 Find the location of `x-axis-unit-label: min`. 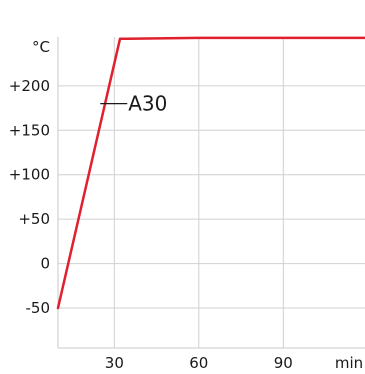

x-axis-unit-label: min is located at coordinates (349, 363).